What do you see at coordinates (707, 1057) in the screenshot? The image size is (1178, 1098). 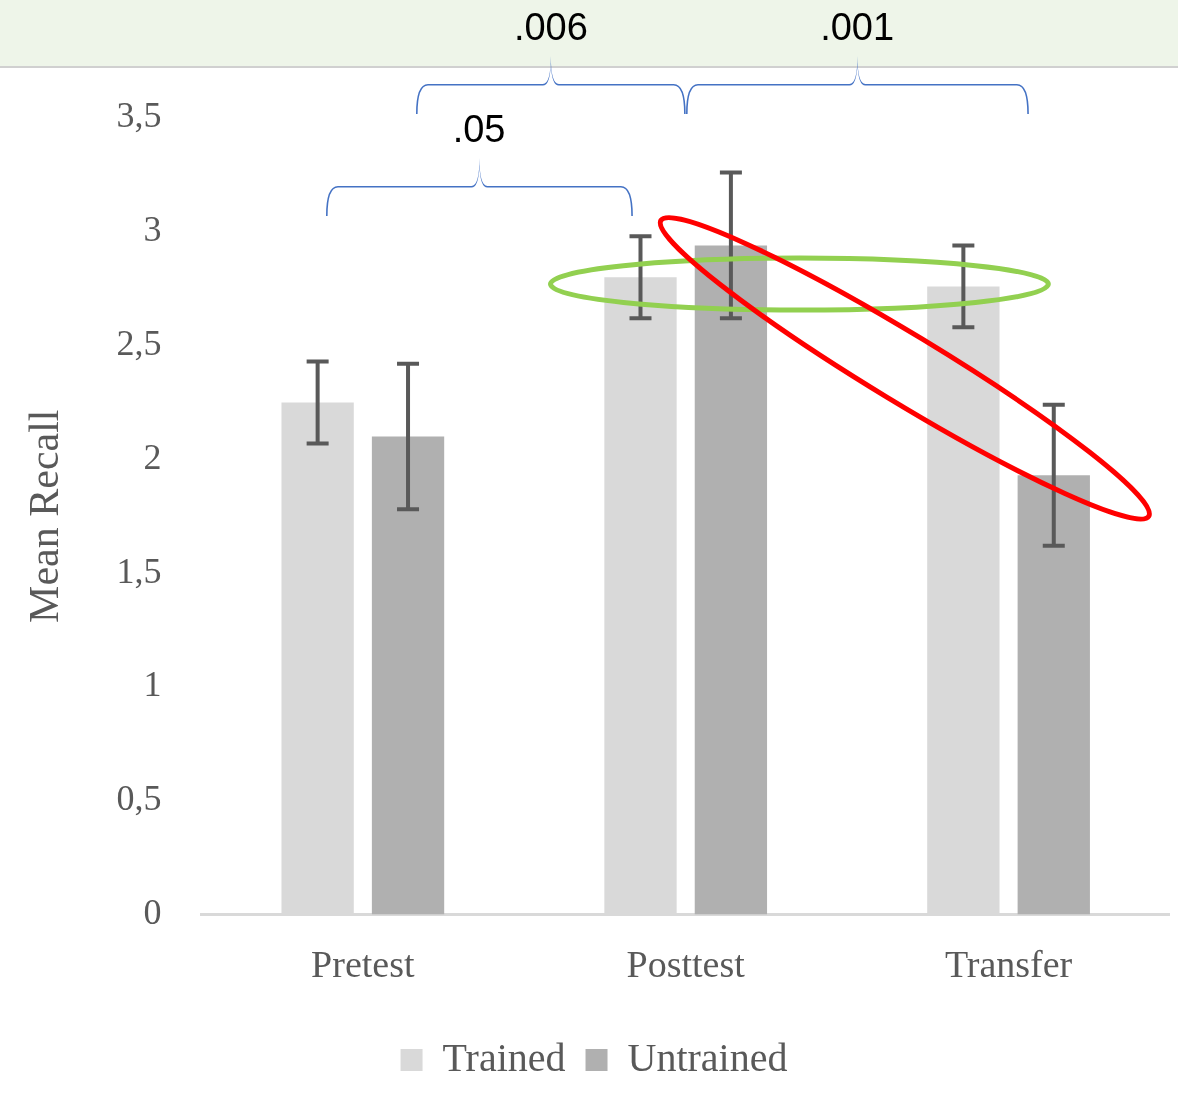 I see `legend-label: Untrained` at bounding box center [707, 1057].